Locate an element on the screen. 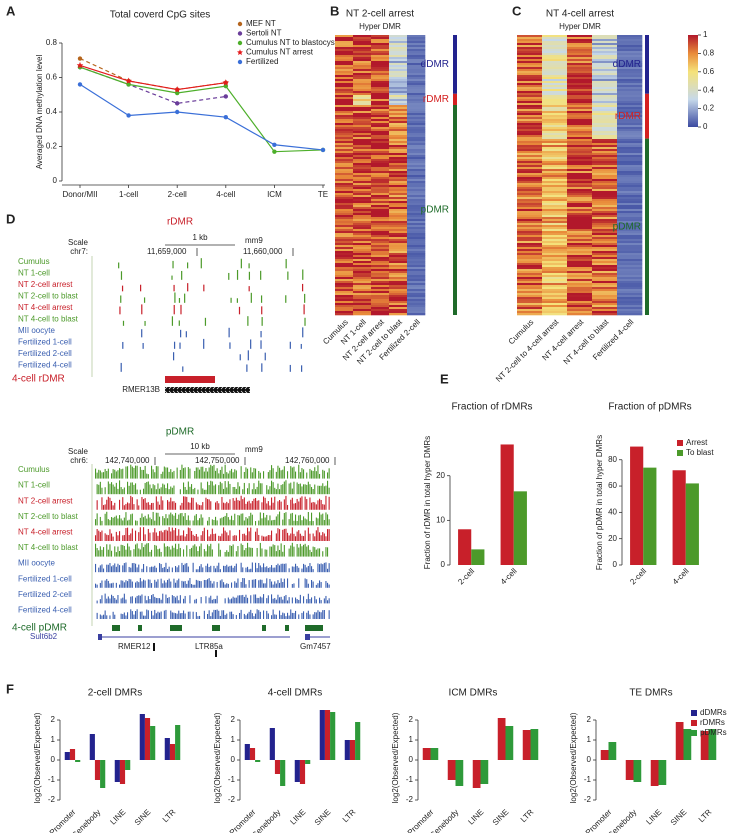 Image resolution: width=734 pixels, height=833 pixels. x-tick-label: TE is located at coordinates (323, 194).